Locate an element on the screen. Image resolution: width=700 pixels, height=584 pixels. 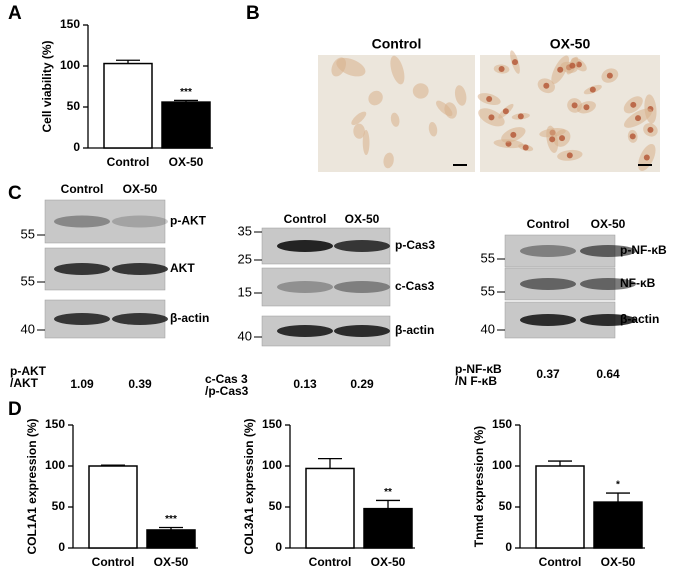
blot-strip is located at coordinates (326, 287).